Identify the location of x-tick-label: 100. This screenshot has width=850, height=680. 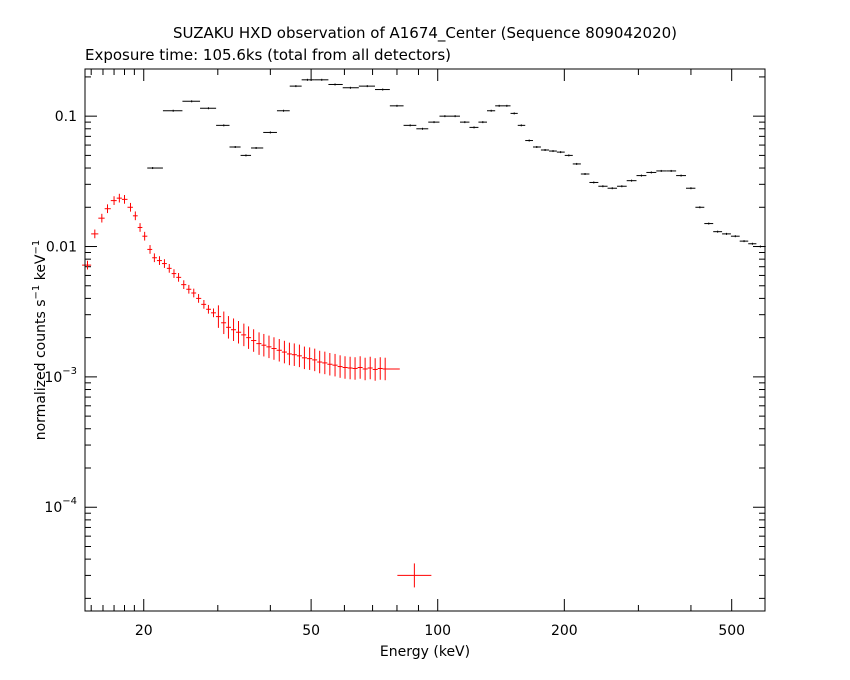
(437, 631).